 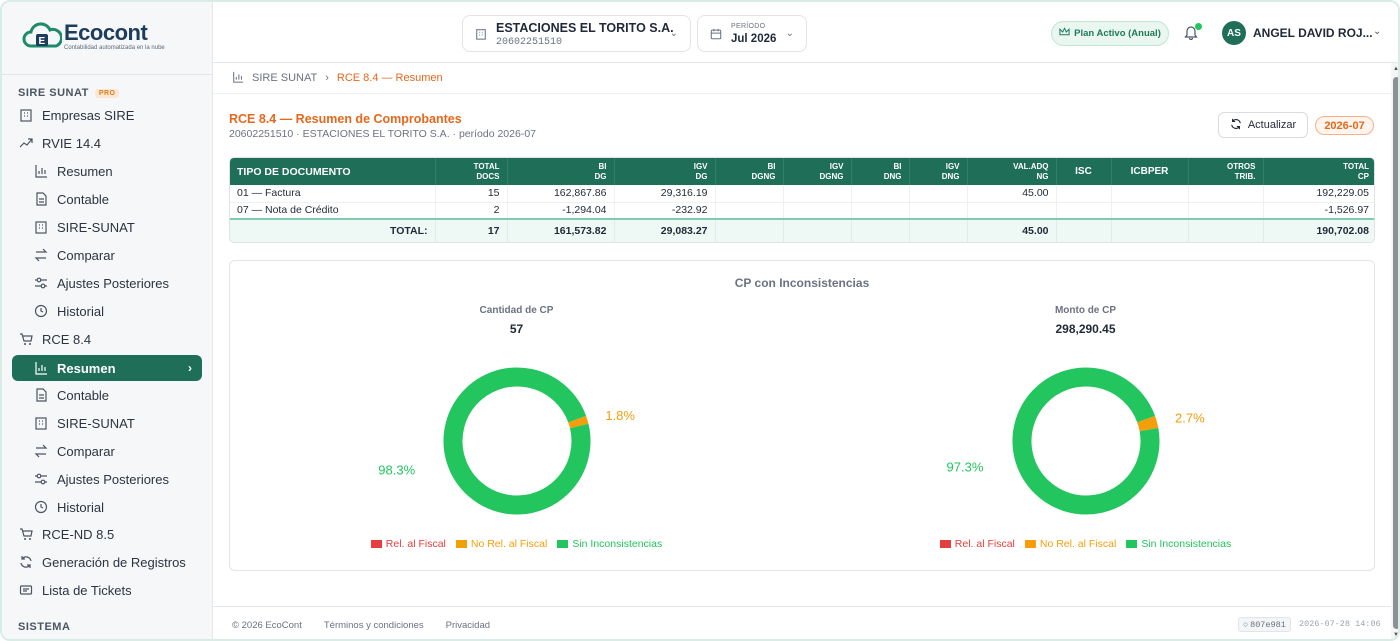 What do you see at coordinates (984, 544) in the screenshot?
I see `legend-label: Rel. al Fiscal` at bounding box center [984, 544].